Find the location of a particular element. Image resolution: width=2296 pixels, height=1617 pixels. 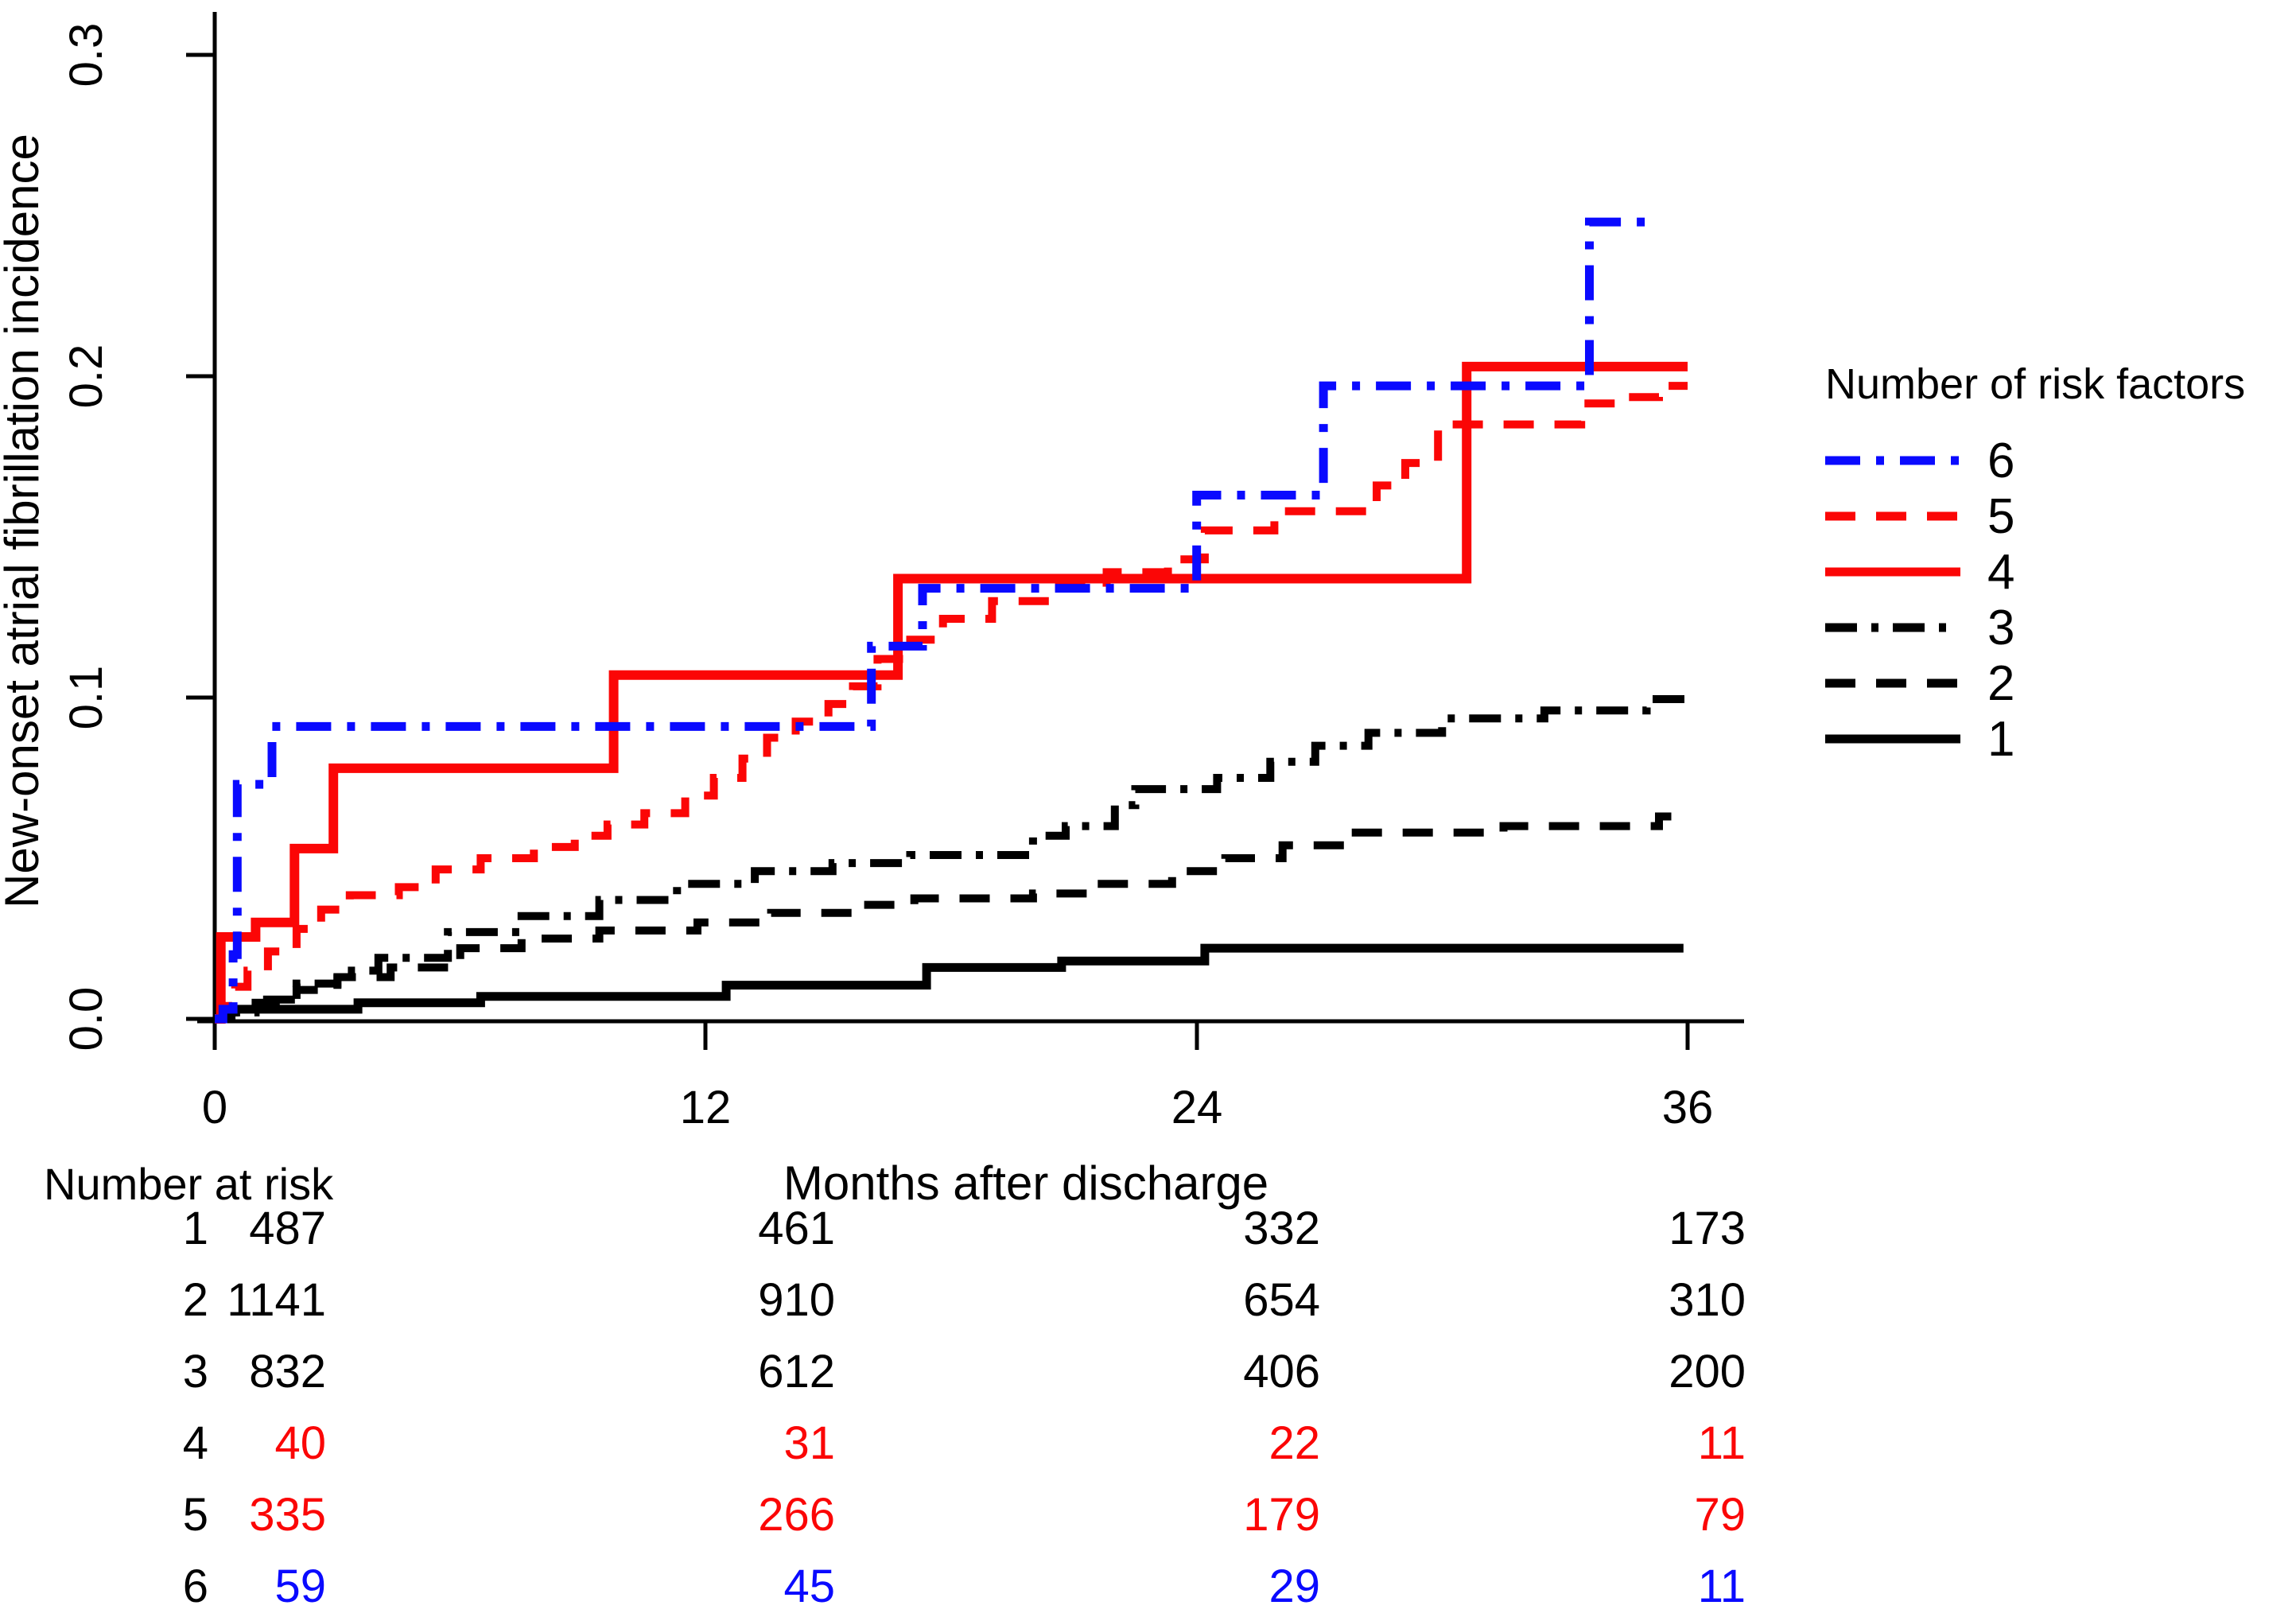

legend-label: 4 is located at coordinates (2001, 572).